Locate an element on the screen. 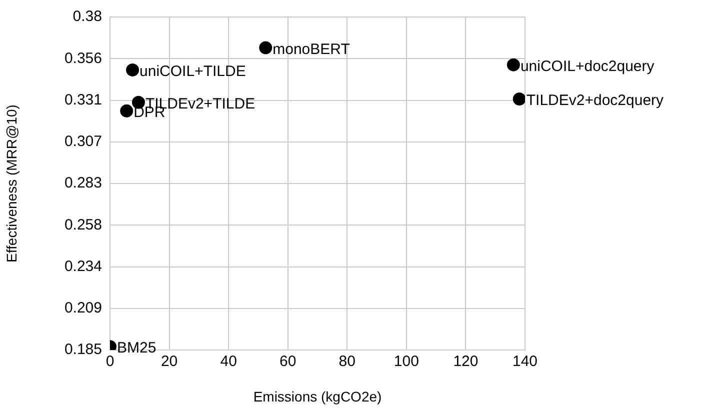  series-label: BM25 is located at coordinates (136, 348).